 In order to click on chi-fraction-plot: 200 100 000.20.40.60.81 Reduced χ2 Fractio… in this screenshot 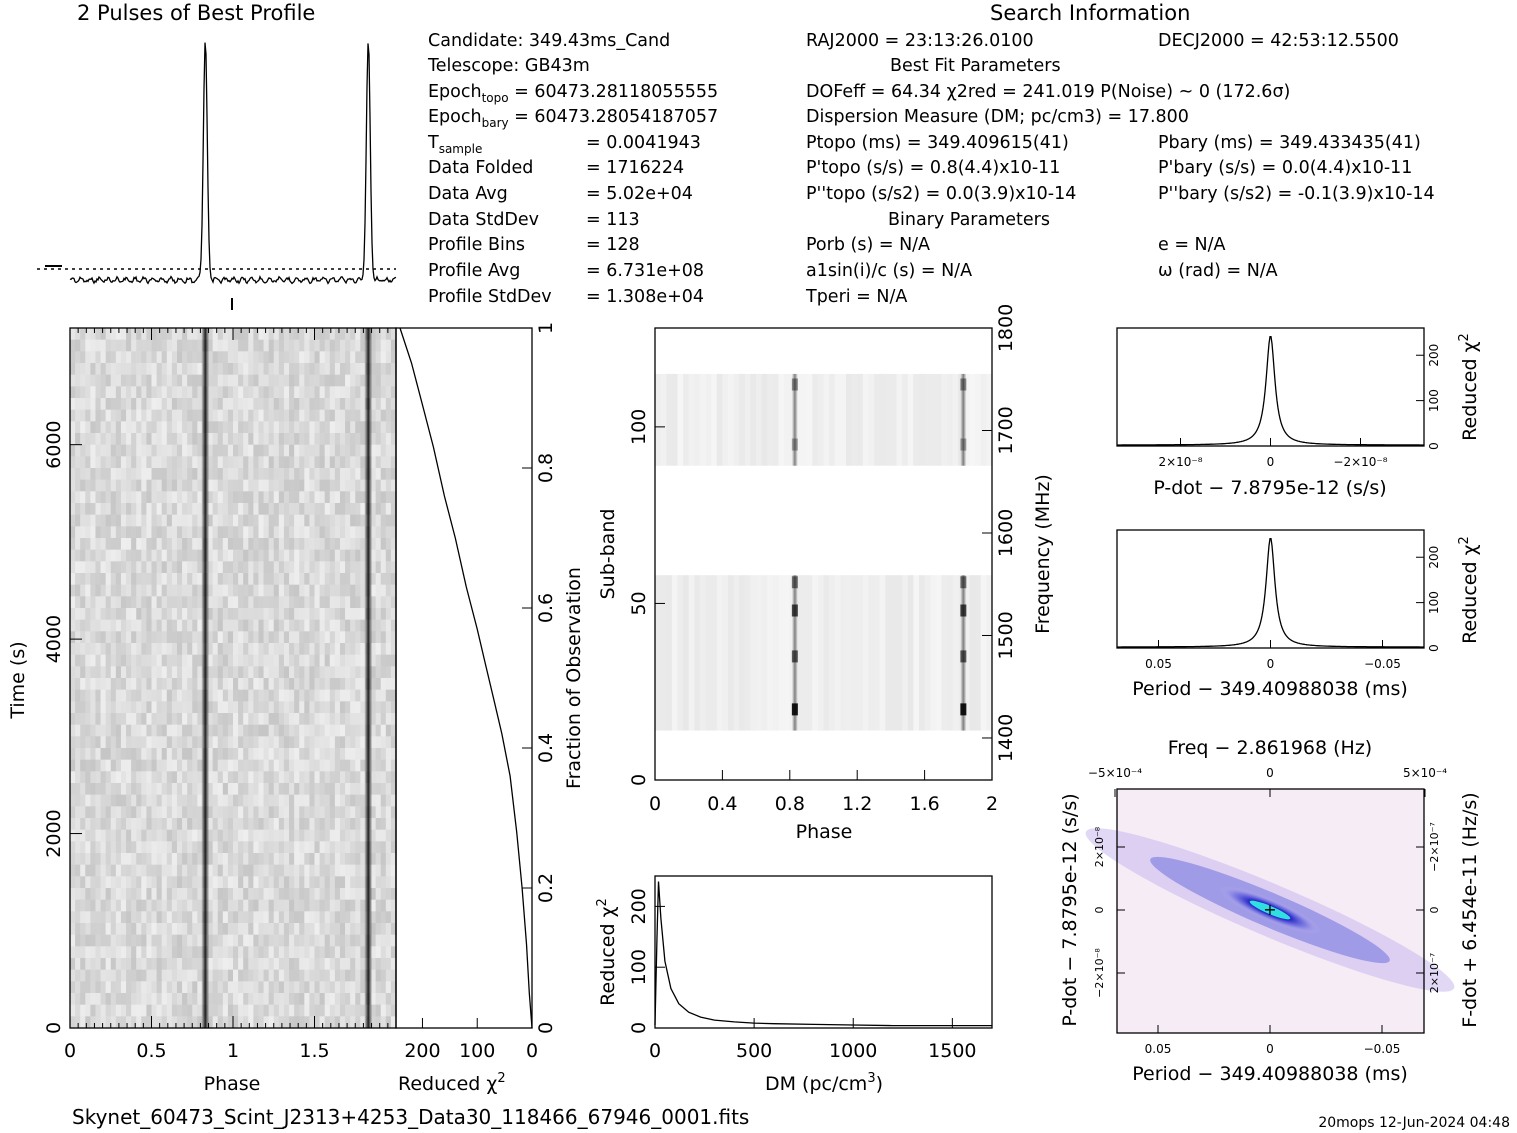, I will do `click(490, 708)`.